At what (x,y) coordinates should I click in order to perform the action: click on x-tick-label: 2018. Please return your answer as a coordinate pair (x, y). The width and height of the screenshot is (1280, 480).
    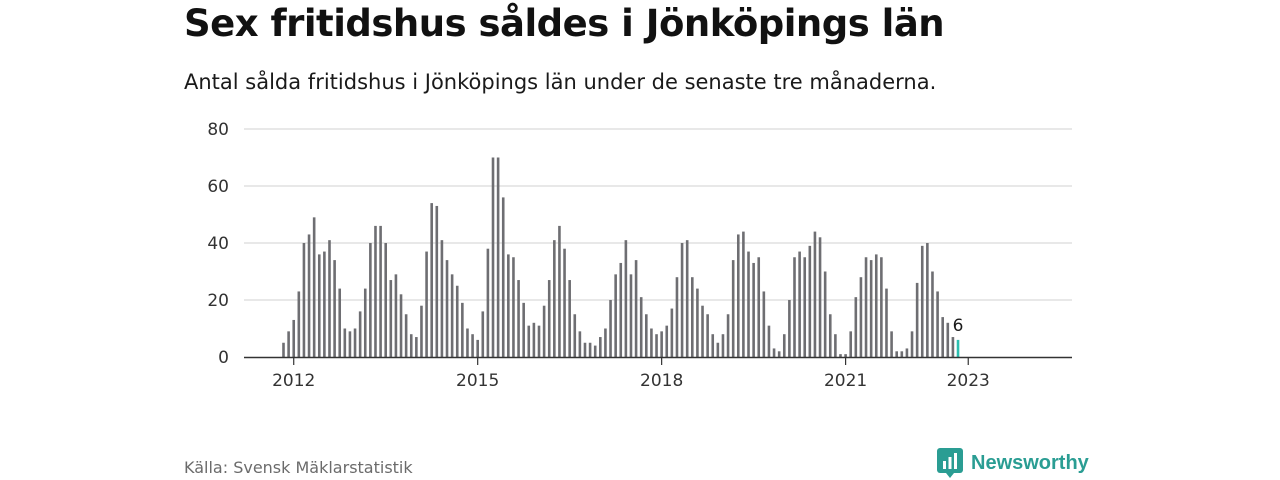
    Looking at the image, I should click on (661, 381).